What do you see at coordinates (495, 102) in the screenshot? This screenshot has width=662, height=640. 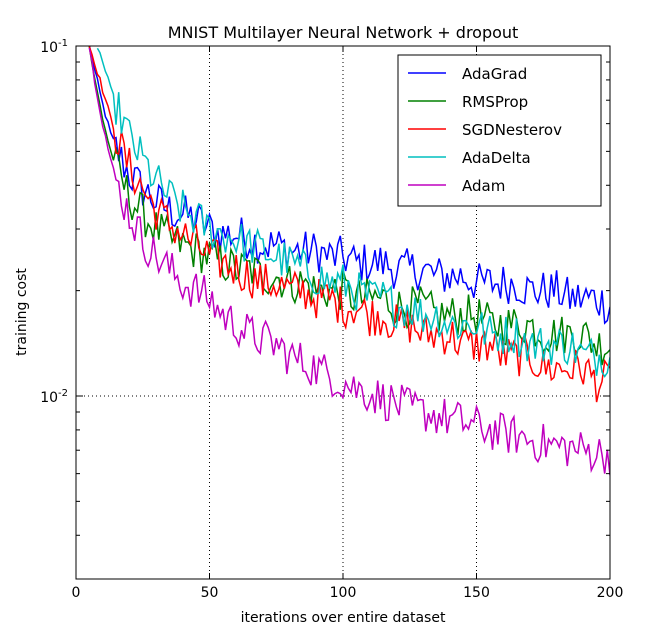 I see `legend-label-rmsprop: RMSProp` at bounding box center [495, 102].